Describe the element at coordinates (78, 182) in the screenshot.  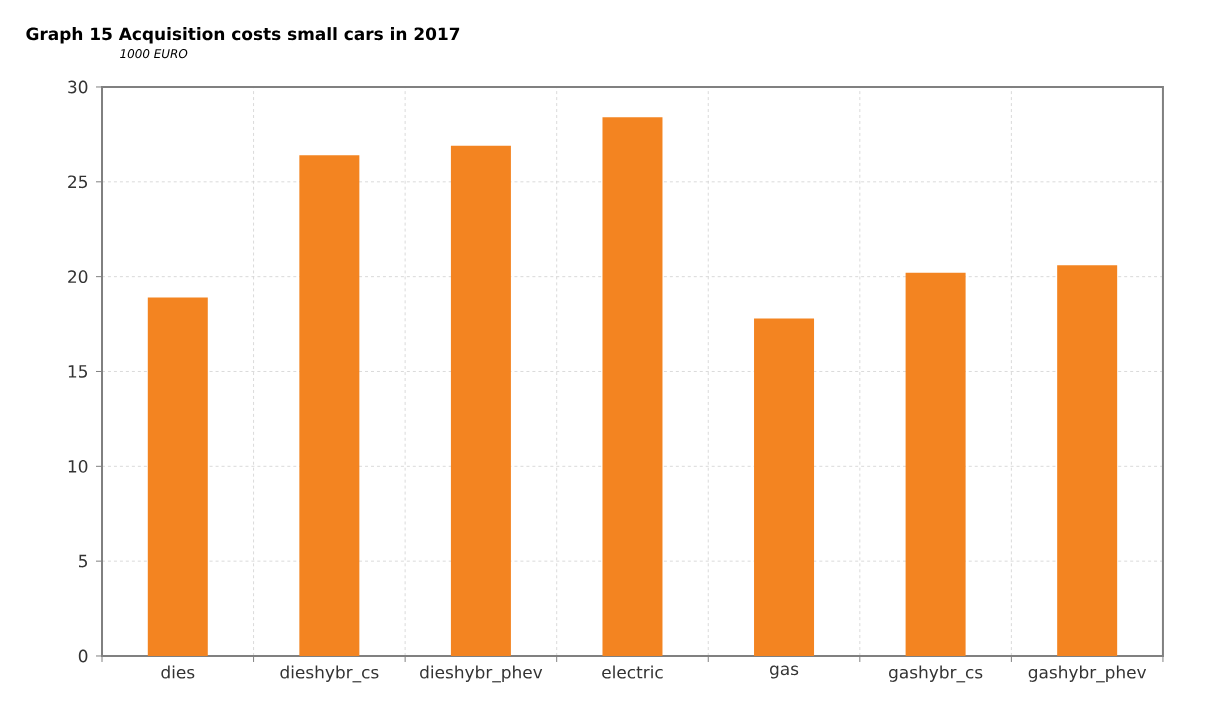
I see `y-tick-label: 25` at that location.